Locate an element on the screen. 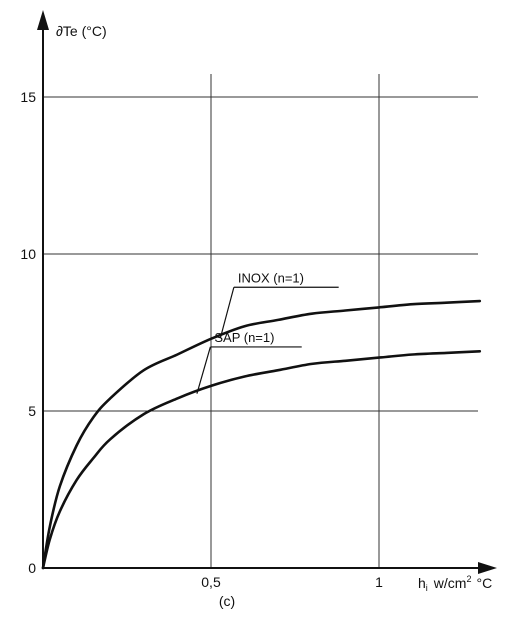  x-tick-label: 0,5 is located at coordinates (211, 582).